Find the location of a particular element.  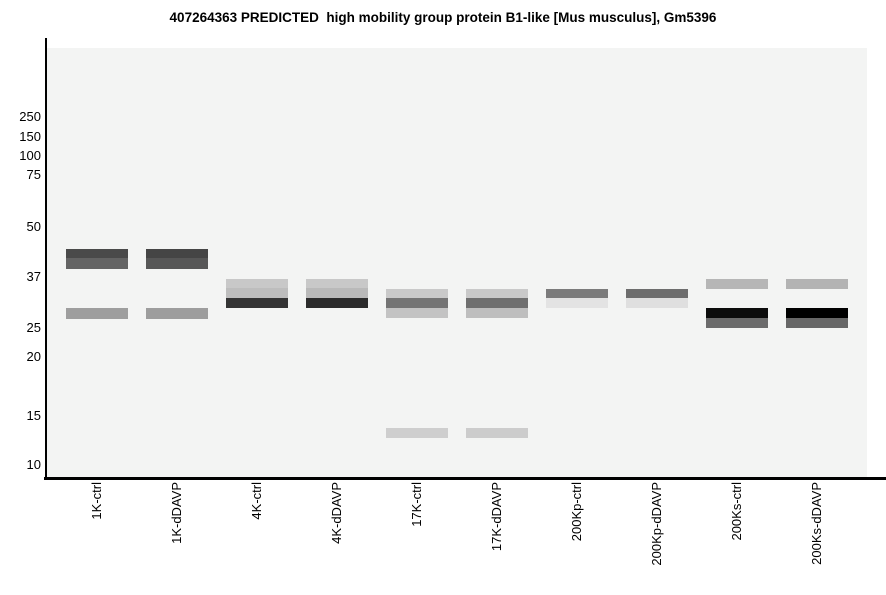

lane-label: 200Ks-ctrl is located at coordinates (736, 511).